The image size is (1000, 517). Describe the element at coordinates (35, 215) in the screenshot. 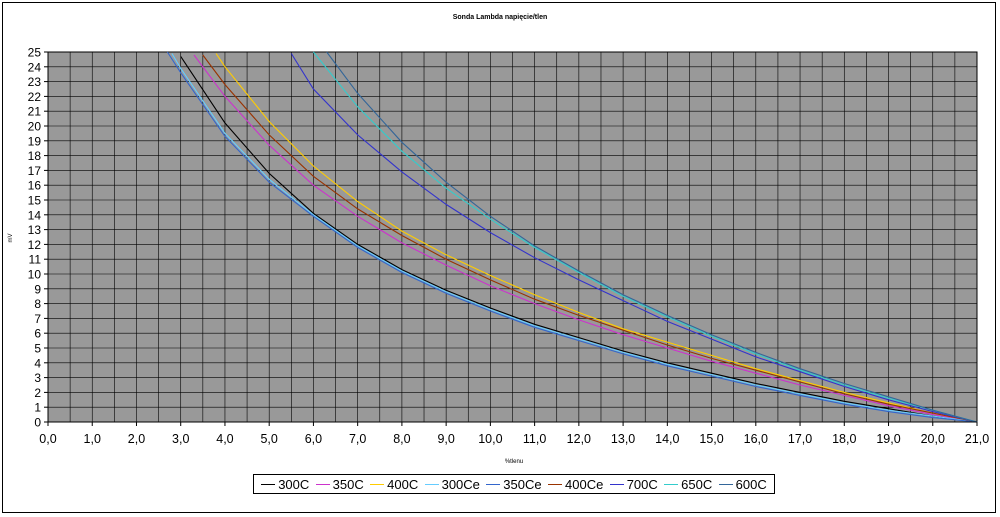

I see `y-tick-label: 14` at that location.